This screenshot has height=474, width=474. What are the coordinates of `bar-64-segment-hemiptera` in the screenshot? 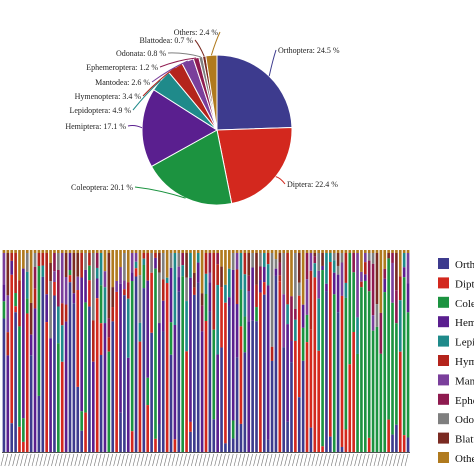 It's located at (249, 386).